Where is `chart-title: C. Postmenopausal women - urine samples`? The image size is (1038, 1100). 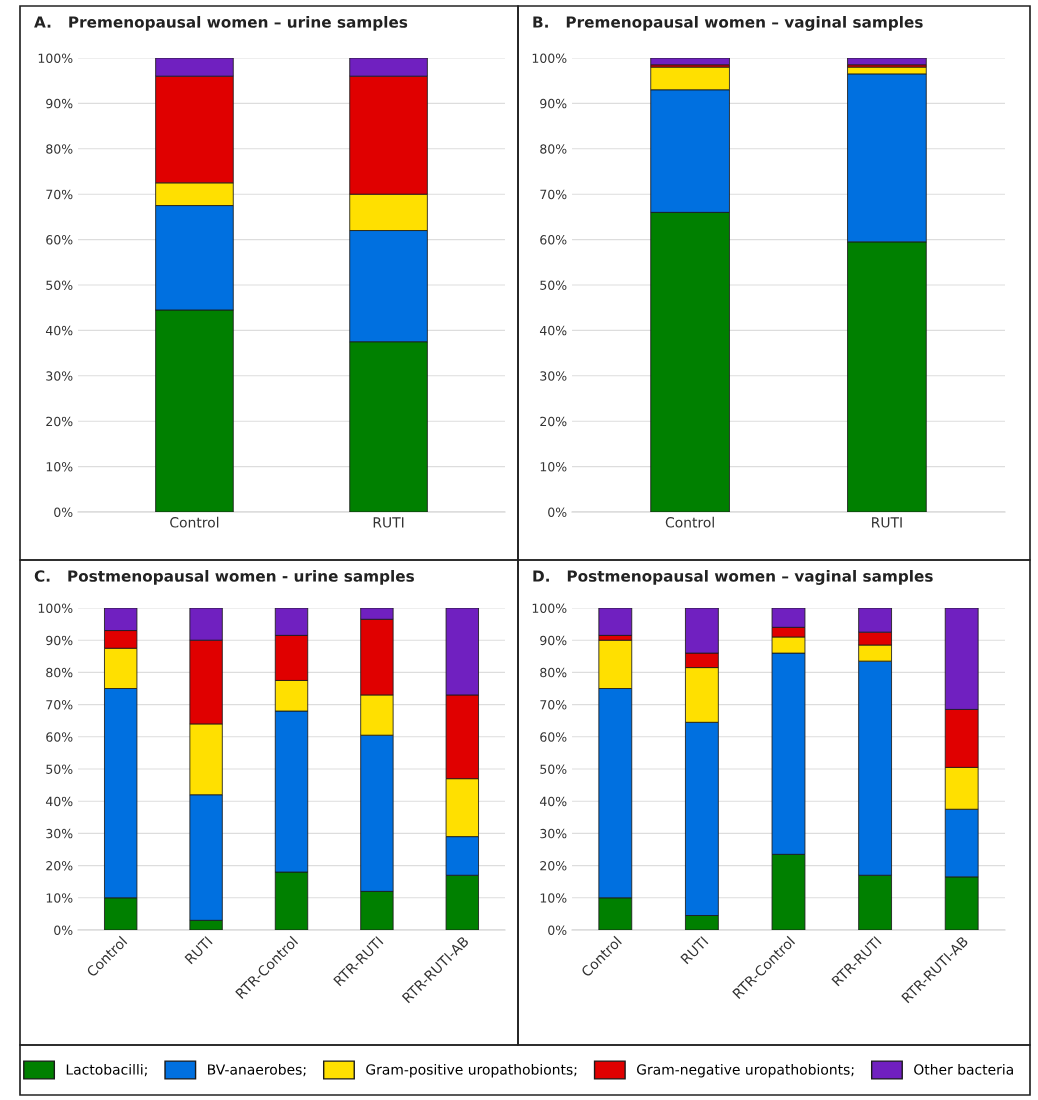
chart-title: C. Postmenopausal women - urine samples is located at coordinates (224, 577).